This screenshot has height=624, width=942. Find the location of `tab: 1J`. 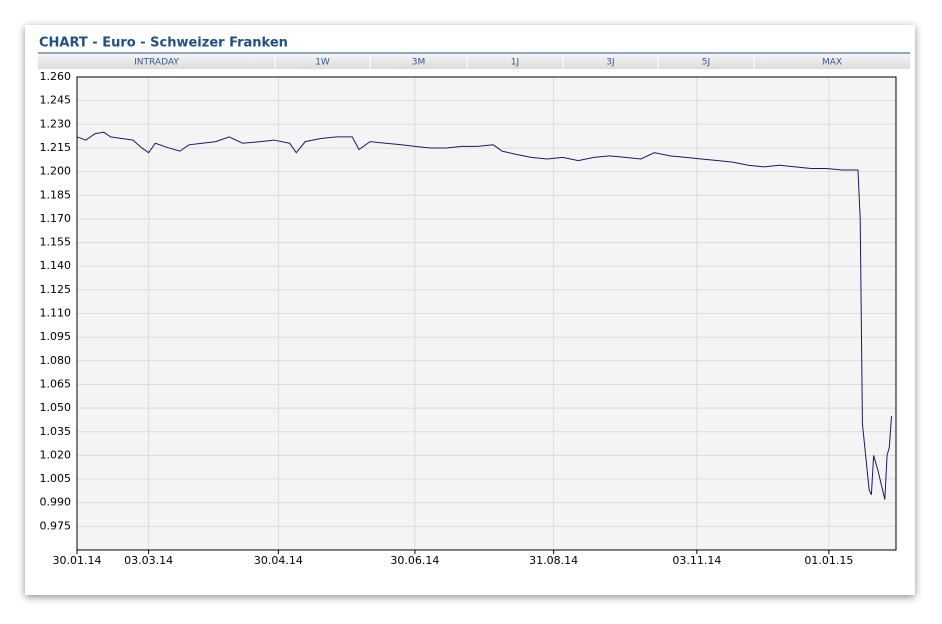

tab: 1J is located at coordinates (515, 63).